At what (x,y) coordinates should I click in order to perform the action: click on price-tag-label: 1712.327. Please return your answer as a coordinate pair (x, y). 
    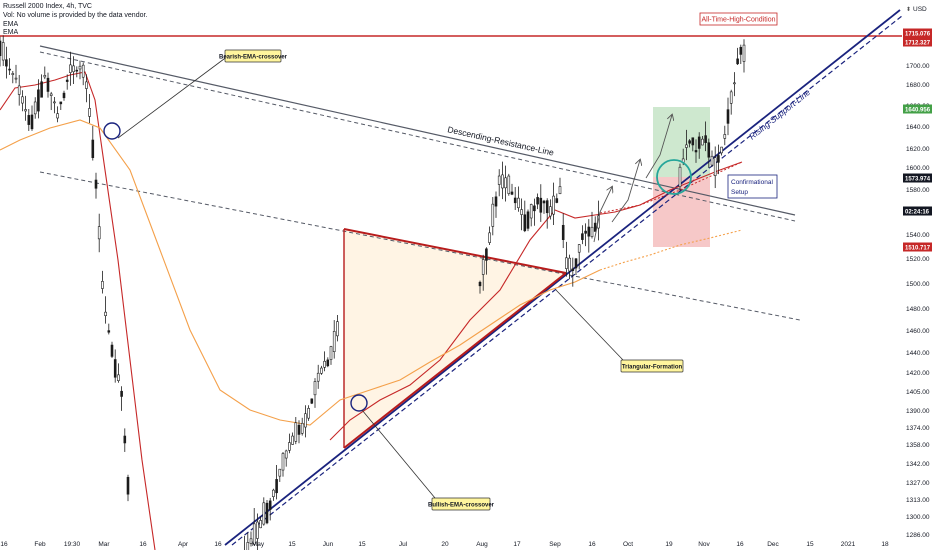
    Looking at the image, I should click on (918, 43).